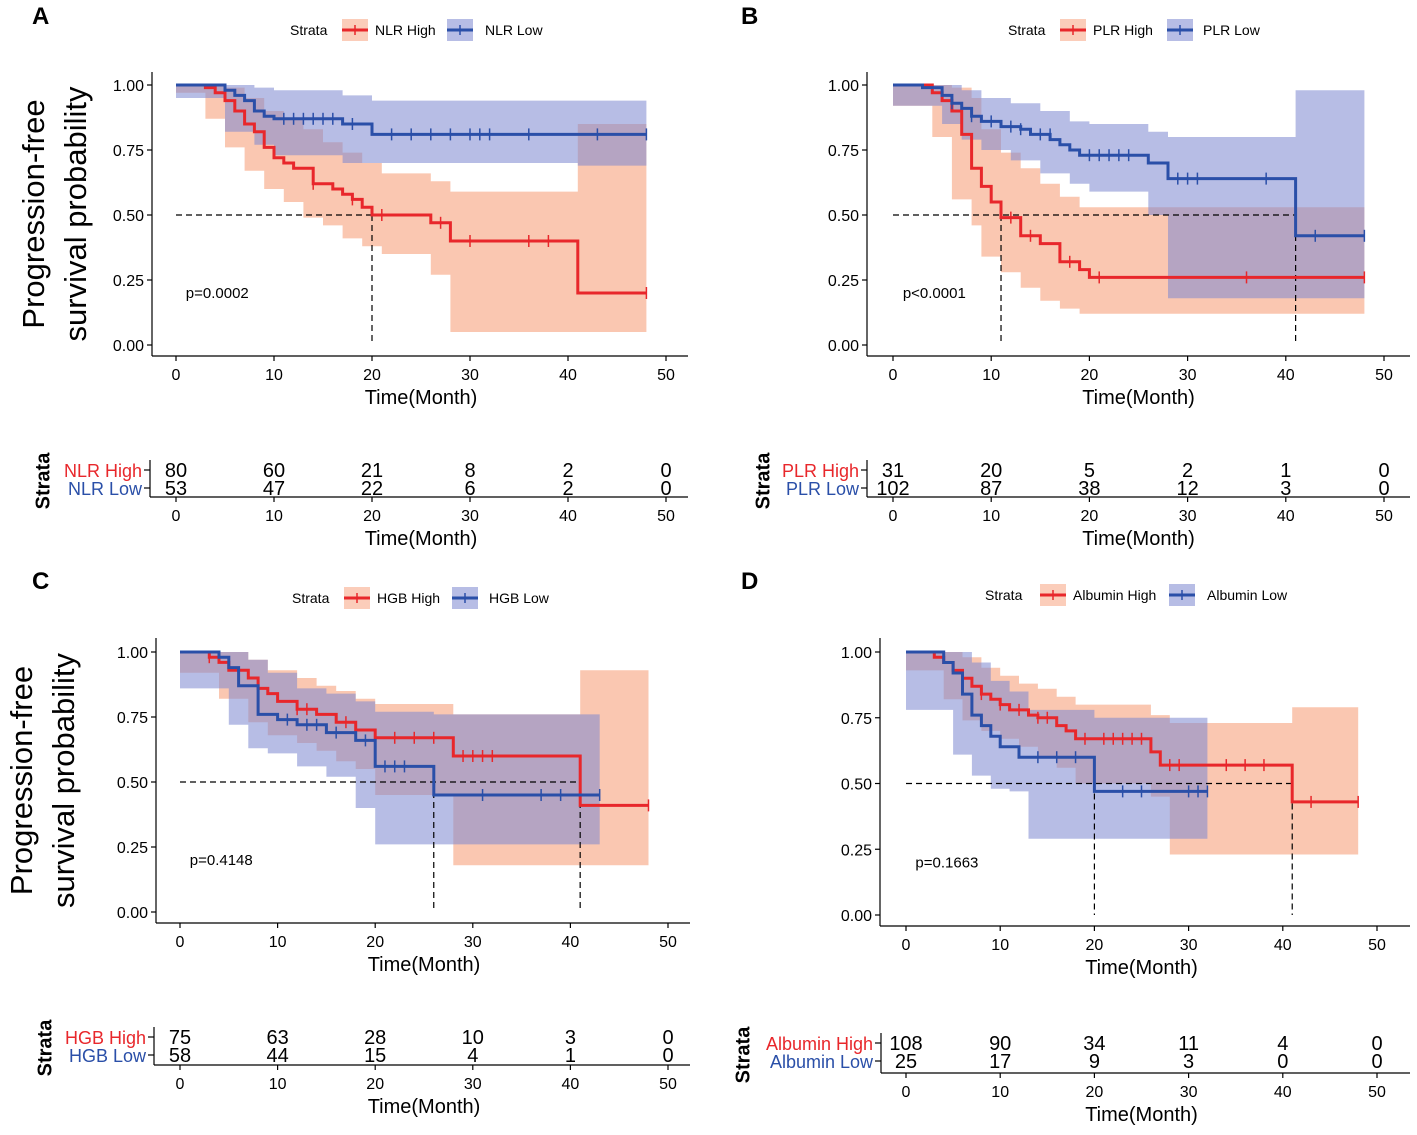 The width and height of the screenshot is (1417, 1135). What do you see at coordinates (893, 471) in the screenshot?
I see `risk-count: 31` at bounding box center [893, 471].